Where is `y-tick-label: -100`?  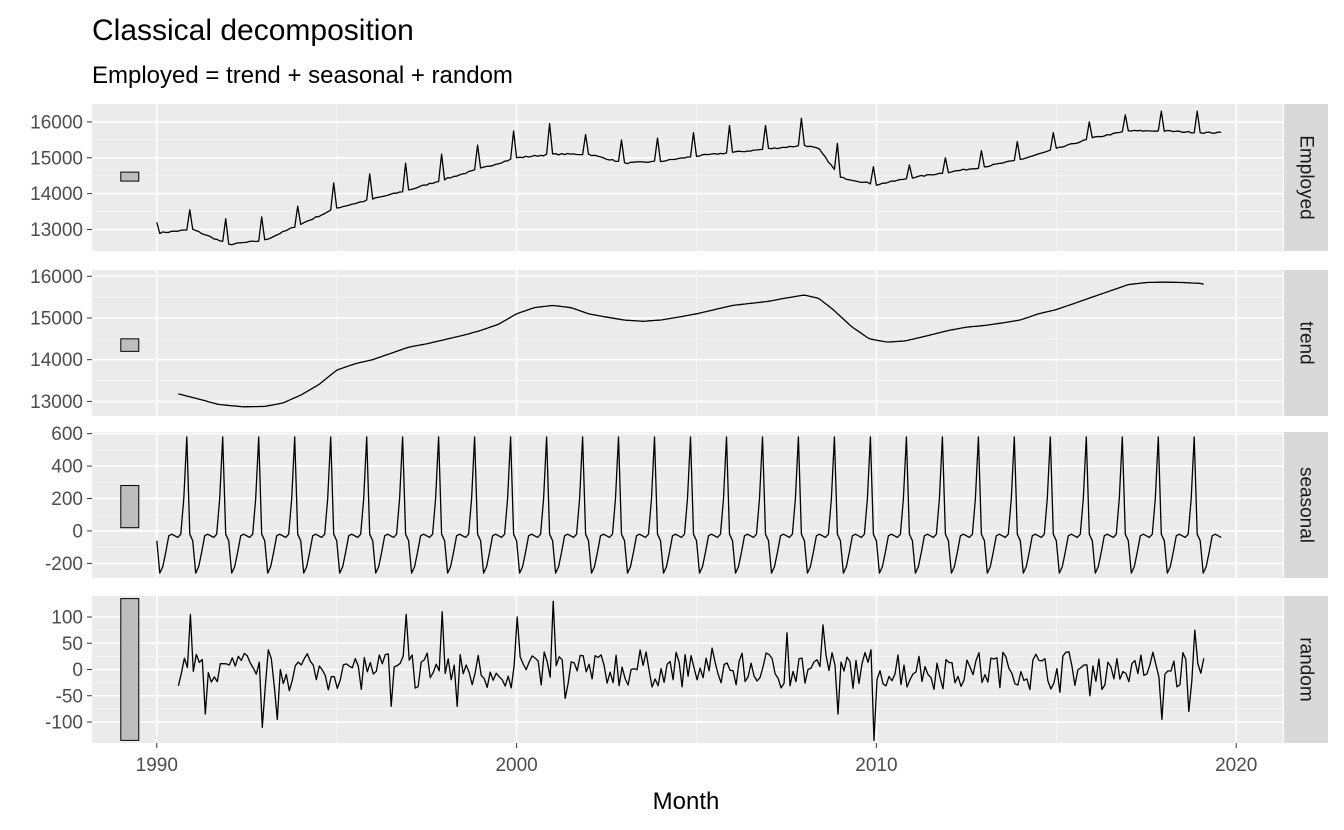
y-tick-label: -100 is located at coordinates (64, 723).